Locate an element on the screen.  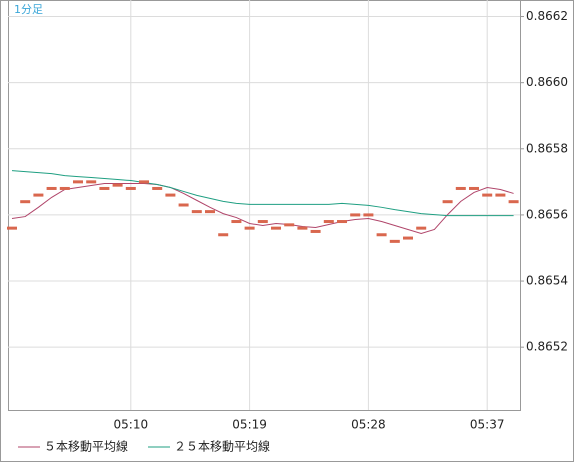
y-tick-label: 0.8662 is located at coordinates (547, 16).